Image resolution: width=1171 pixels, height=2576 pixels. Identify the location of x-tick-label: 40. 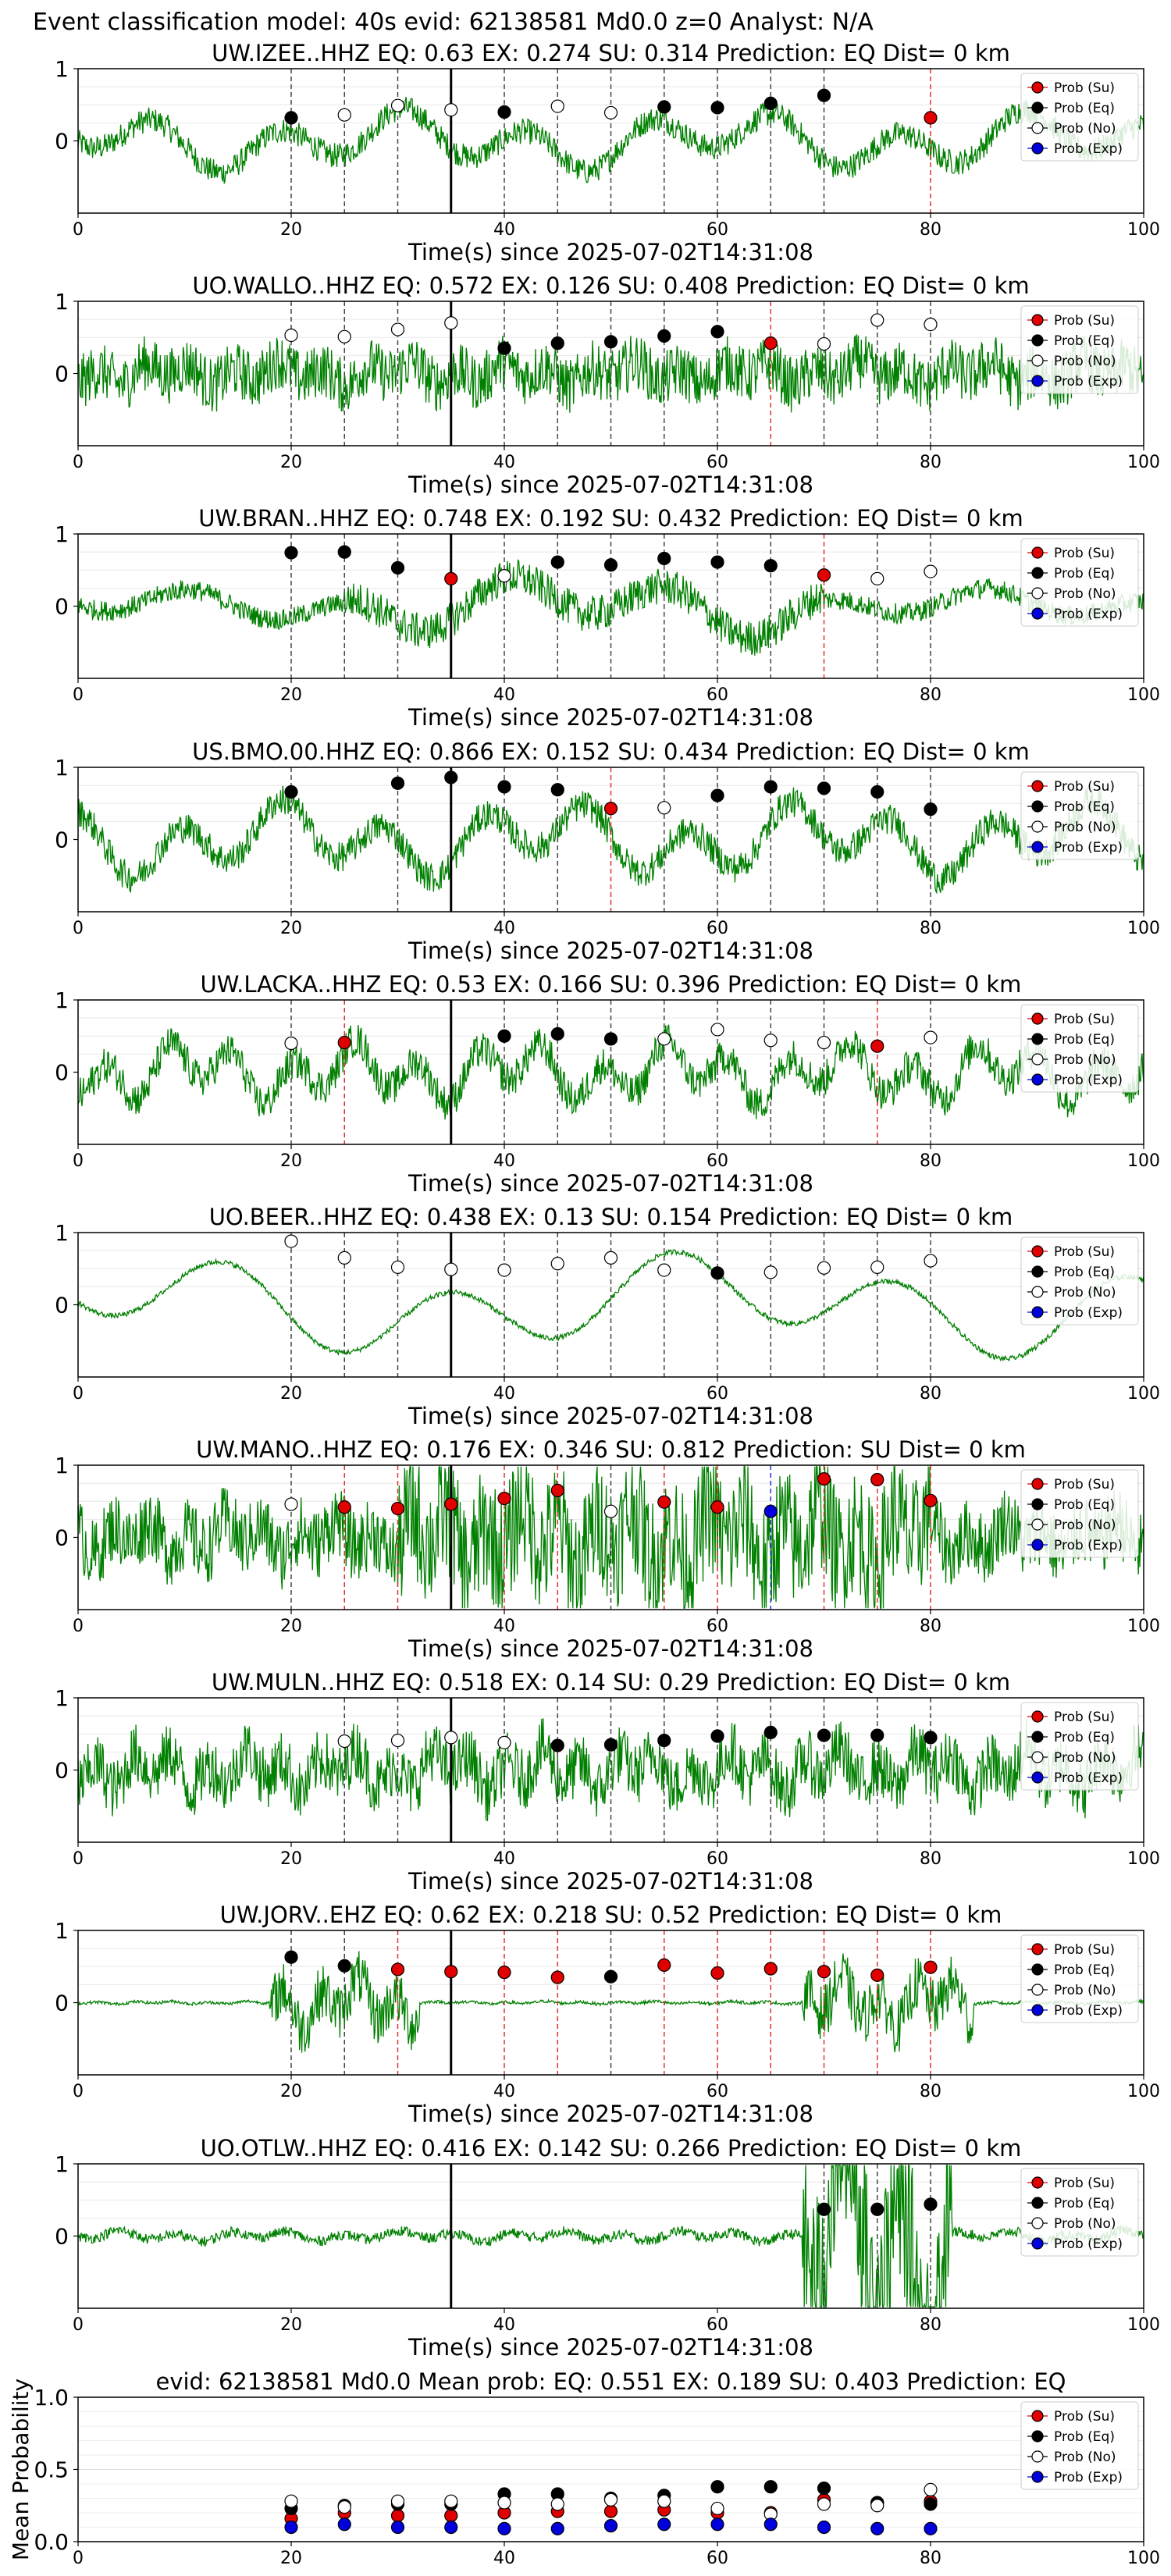
(504, 2091).